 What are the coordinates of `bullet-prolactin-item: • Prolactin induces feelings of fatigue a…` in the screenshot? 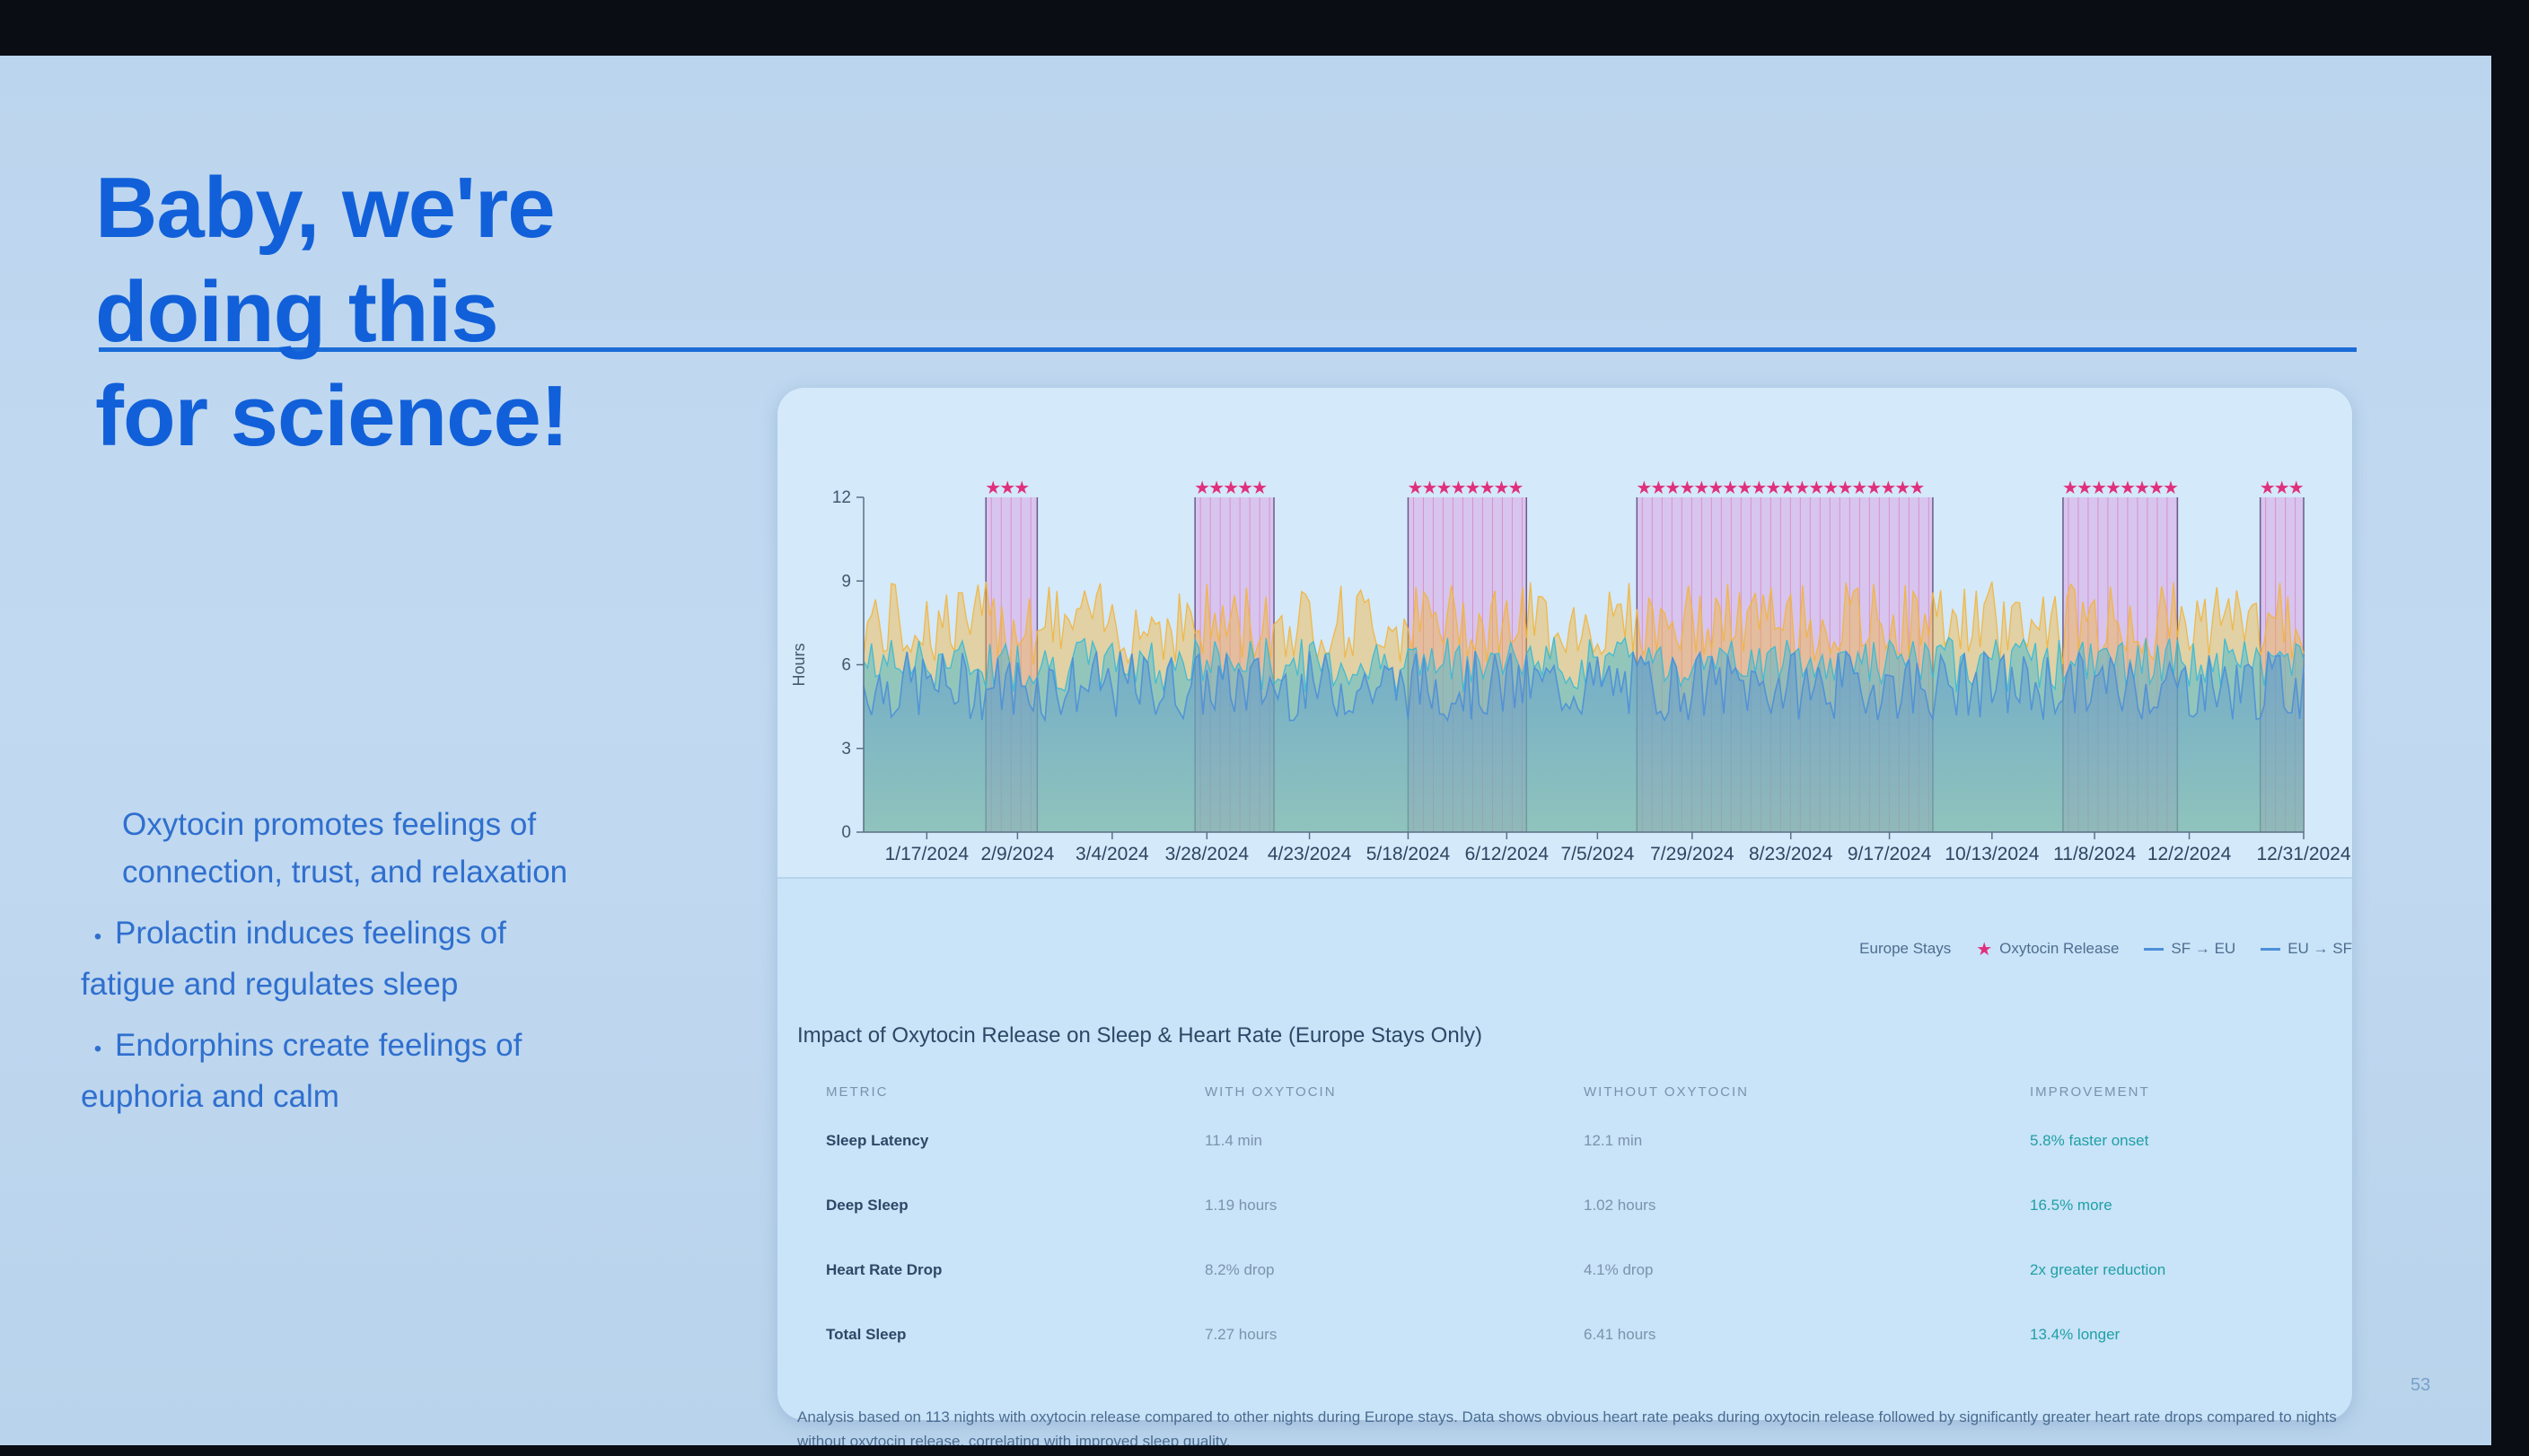 It's located at (333, 958).